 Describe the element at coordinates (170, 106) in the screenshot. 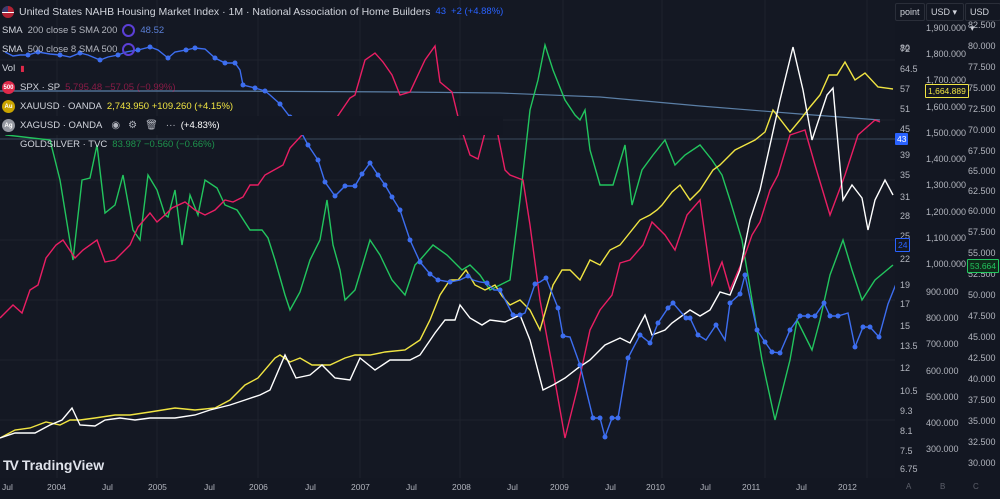

I see `symbol-values: 2,743.950 +109.260 (+4.15%)` at that location.